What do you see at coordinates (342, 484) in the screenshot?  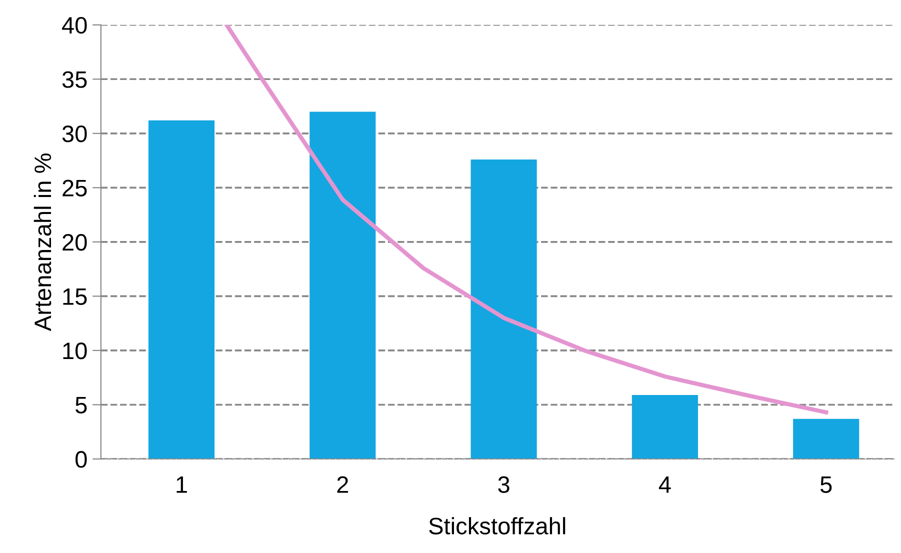 I see `x-tick-label: 2` at bounding box center [342, 484].